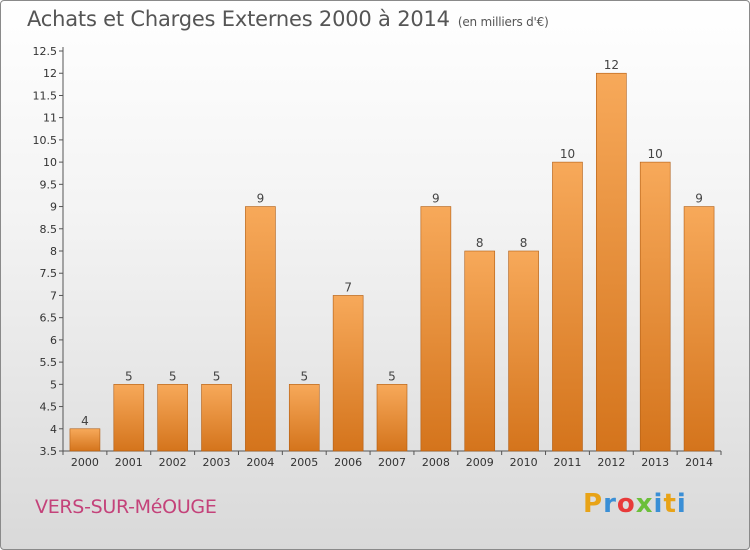 Image resolution: width=750 pixels, height=550 pixels. What do you see at coordinates (238, 19) in the screenshot?
I see `title-text: Achats et Charges Externes 2000 à 2014` at bounding box center [238, 19].